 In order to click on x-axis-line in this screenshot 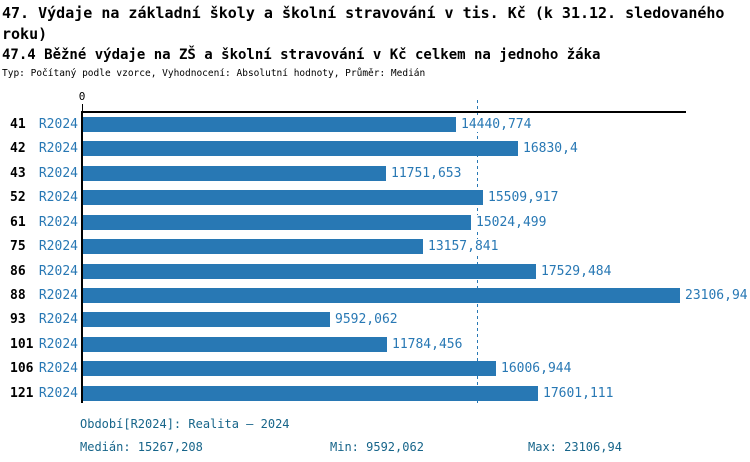, I will do `click(383, 112)`.